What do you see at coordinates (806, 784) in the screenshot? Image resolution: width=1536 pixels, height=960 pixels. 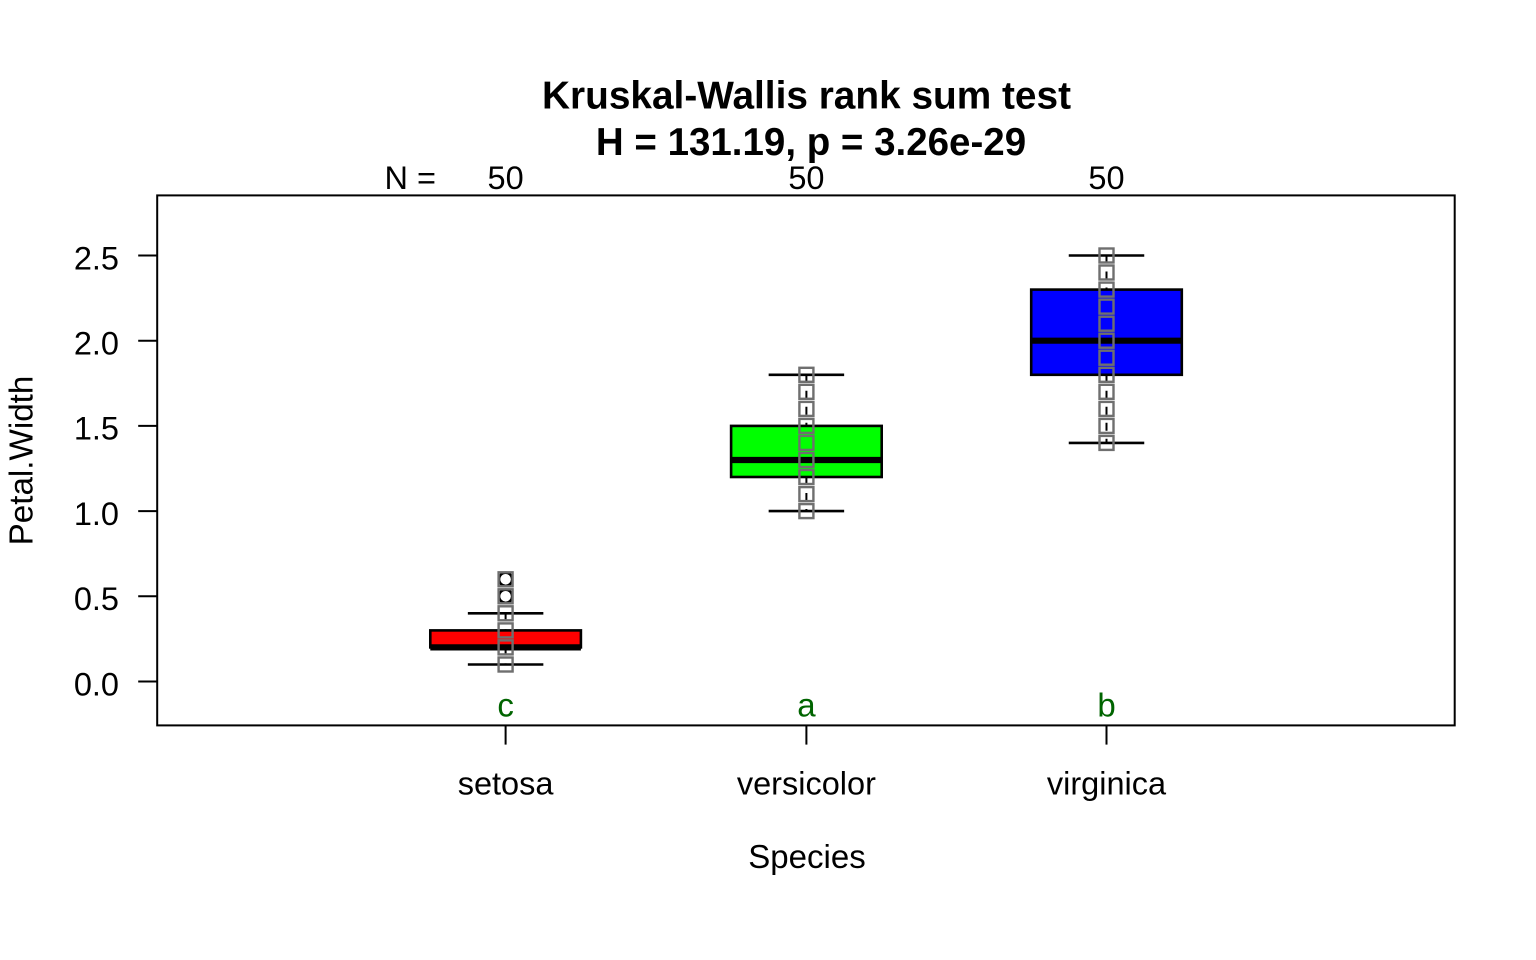 I see `svg-text: versicolor` at bounding box center [806, 784].